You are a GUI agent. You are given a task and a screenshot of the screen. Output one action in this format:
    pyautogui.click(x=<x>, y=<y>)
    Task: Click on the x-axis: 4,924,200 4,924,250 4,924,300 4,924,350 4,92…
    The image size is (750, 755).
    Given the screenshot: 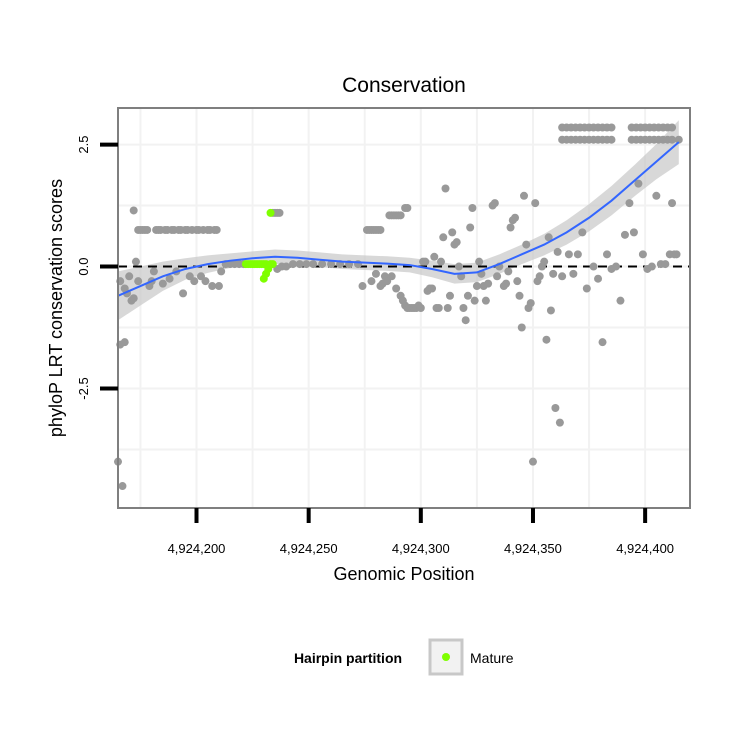 What is the action you would take?
    pyautogui.click(x=421, y=532)
    